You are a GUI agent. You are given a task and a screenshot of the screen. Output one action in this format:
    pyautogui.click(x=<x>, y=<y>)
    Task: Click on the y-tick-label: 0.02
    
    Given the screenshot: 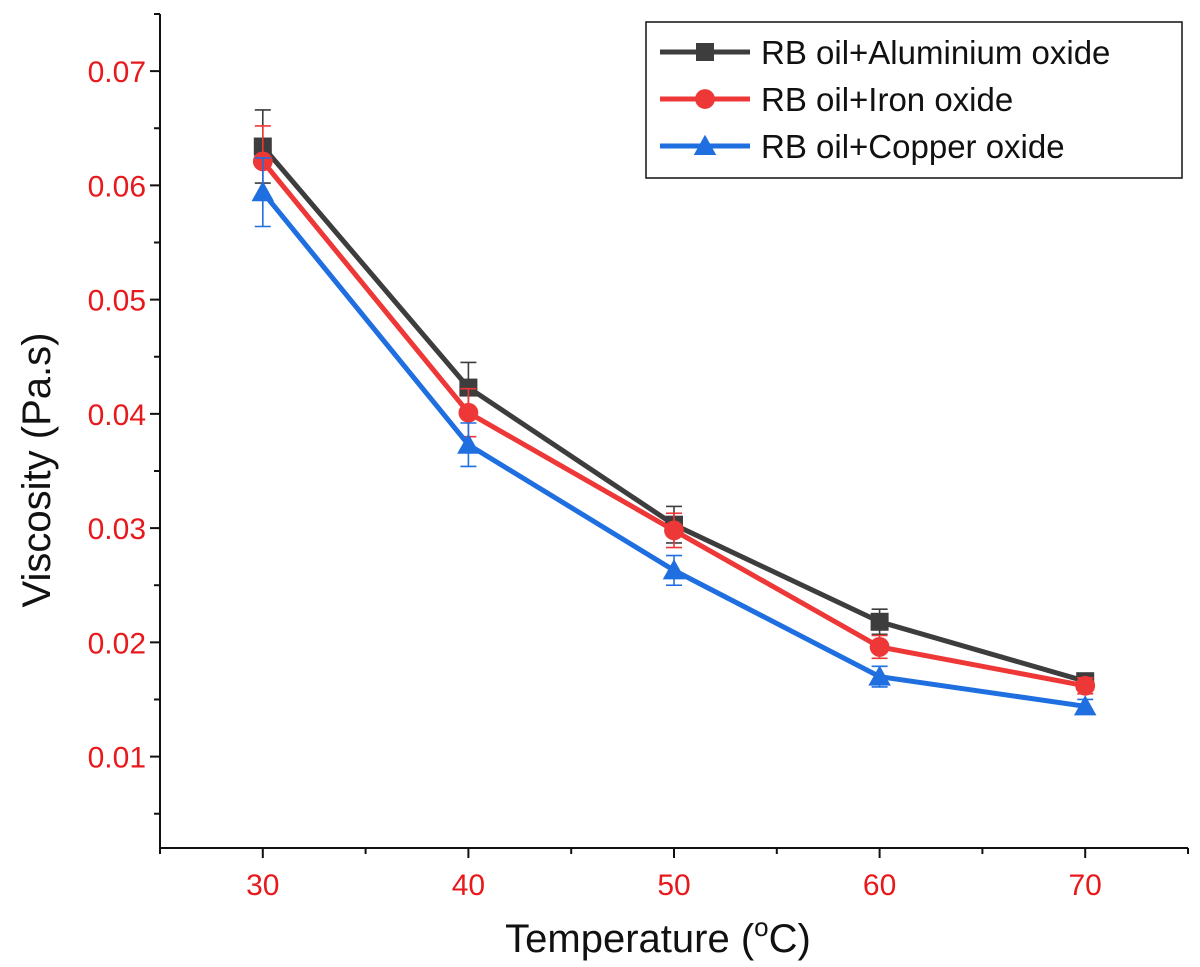 What is the action you would take?
    pyautogui.click(x=117, y=643)
    